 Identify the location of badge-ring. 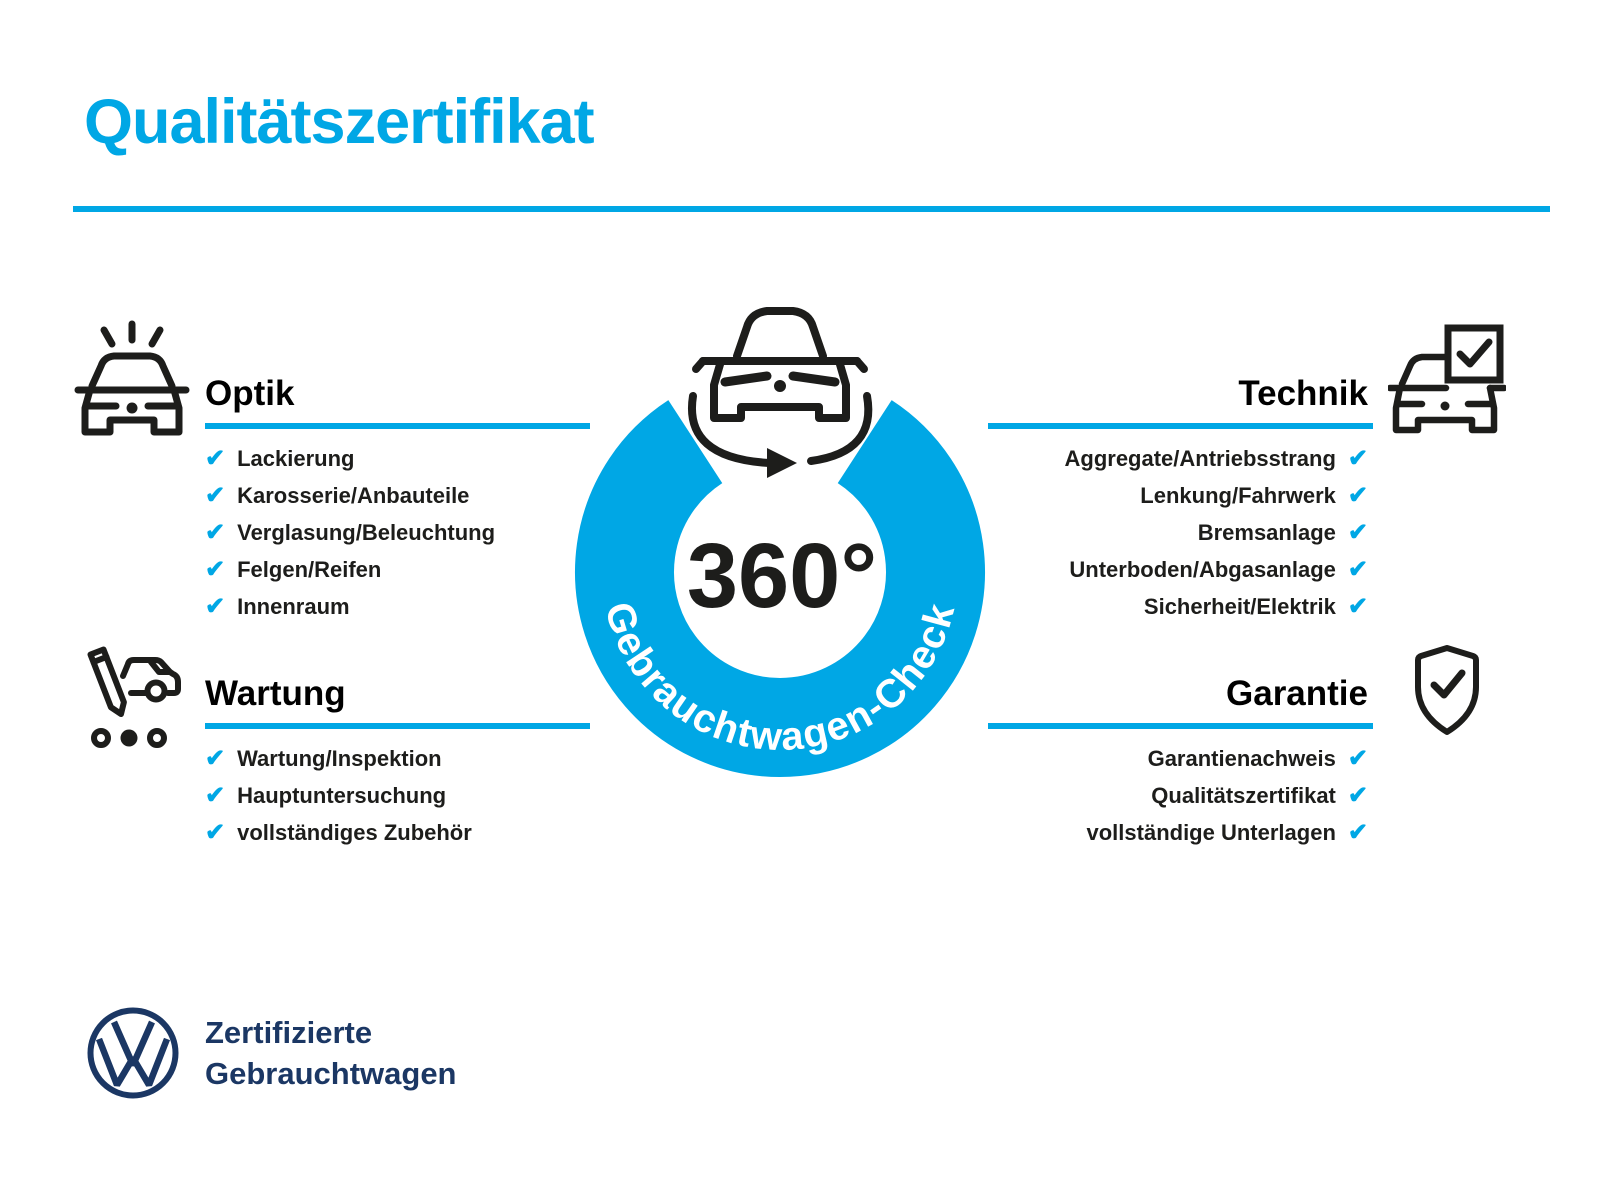
(780, 588).